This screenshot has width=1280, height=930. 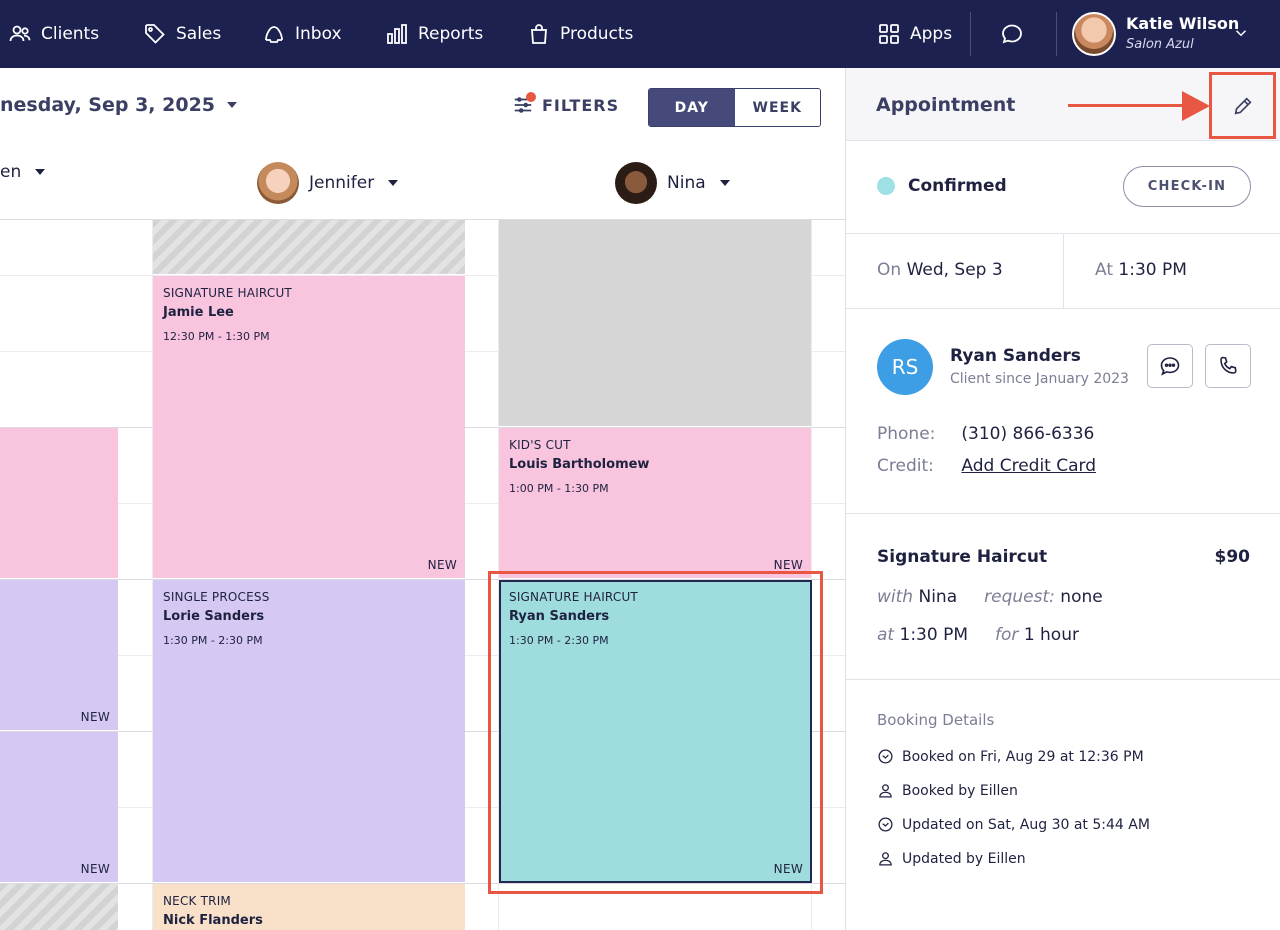 I want to click on client-since: Client since January 2023, so click(x=1039, y=379).